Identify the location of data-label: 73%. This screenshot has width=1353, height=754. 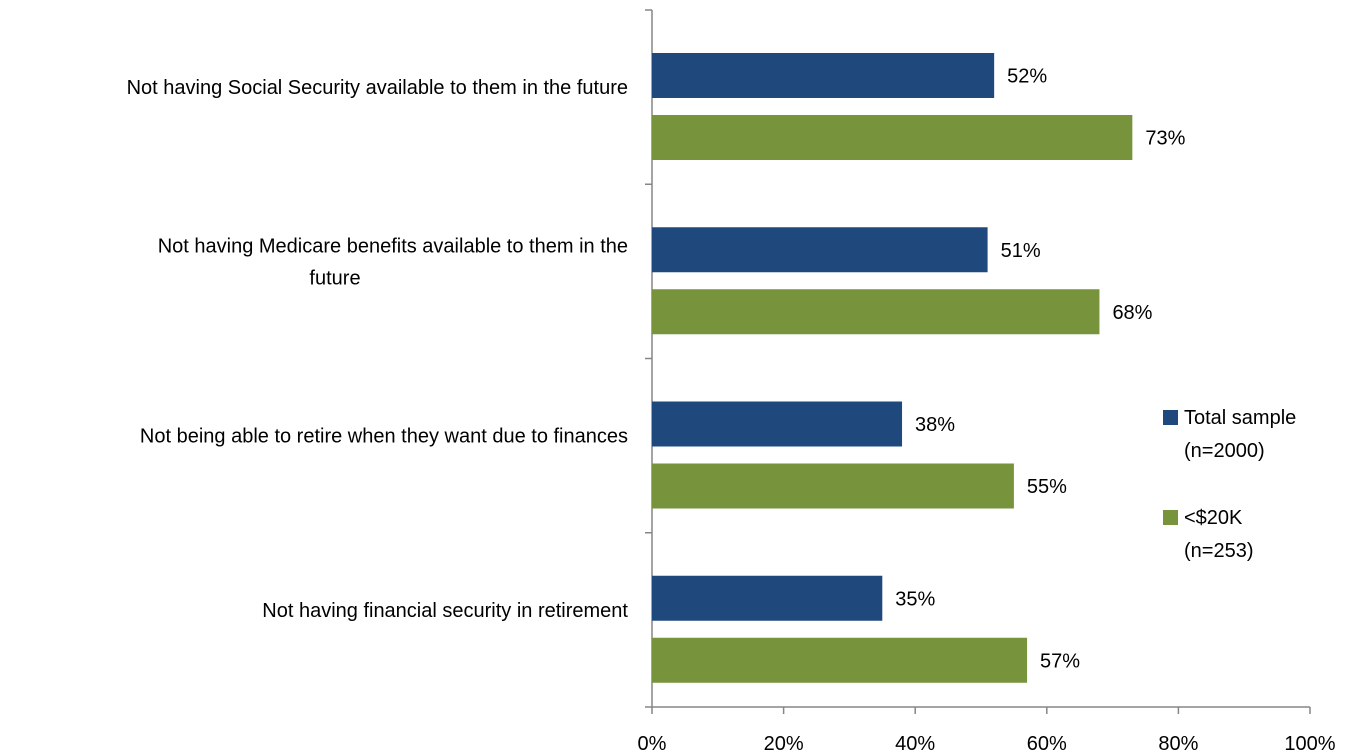
(1165, 139).